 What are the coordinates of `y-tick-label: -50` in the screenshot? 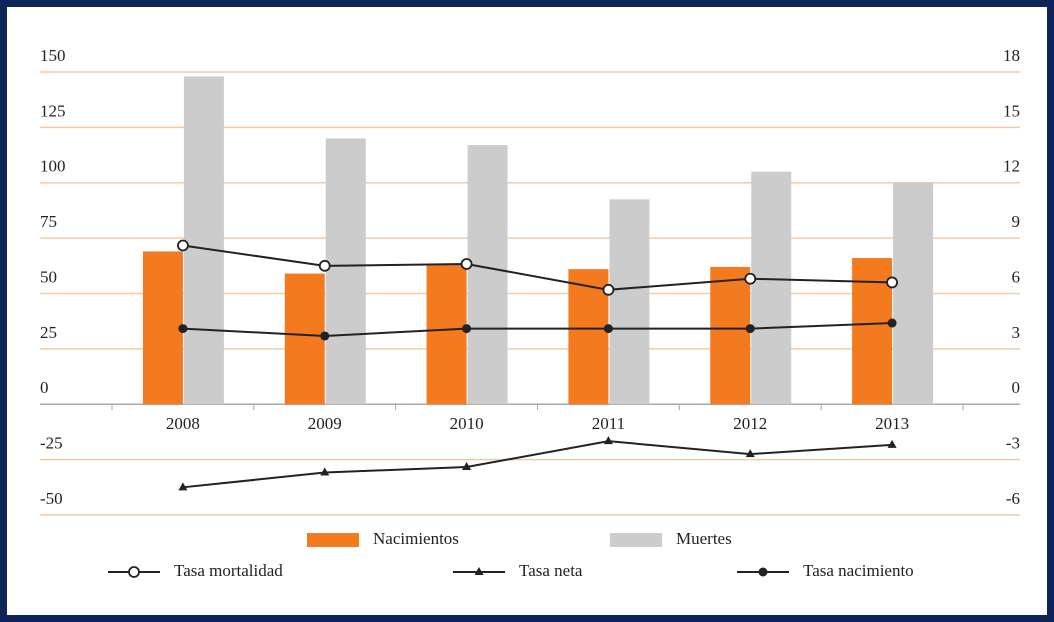 It's located at (51, 498).